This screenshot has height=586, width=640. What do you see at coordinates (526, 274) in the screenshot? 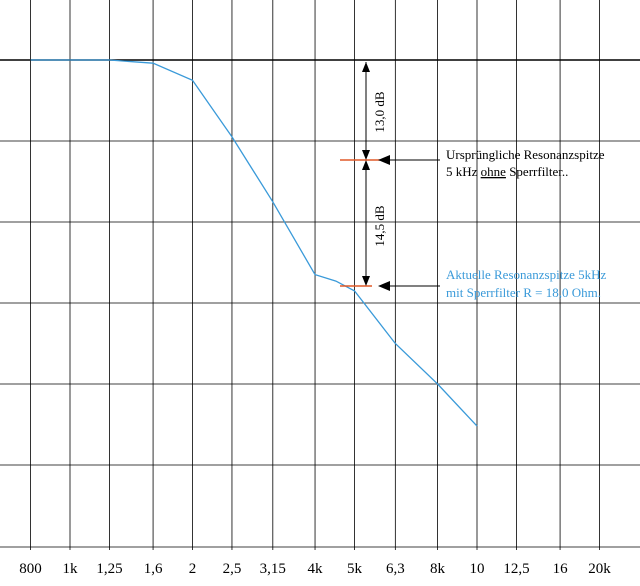
I see `current-peak-label-line1: Aktuelle Resonanzspitze 5kHz` at bounding box center [526, 274].